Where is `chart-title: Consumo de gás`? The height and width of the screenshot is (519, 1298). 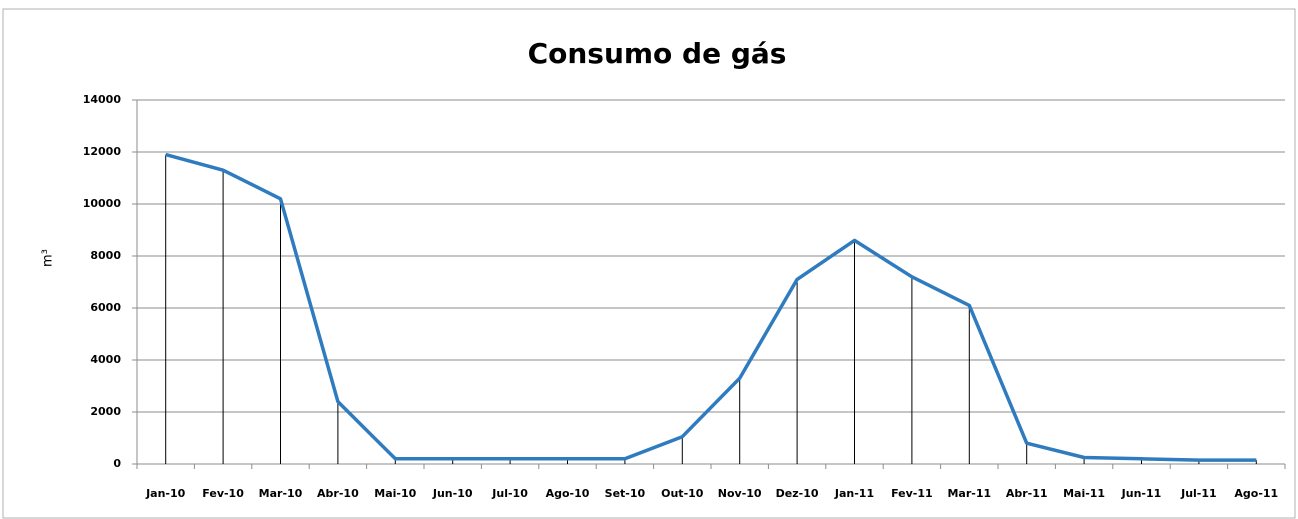
chart-title: Consumo de gás is located at coordinates (657, 53).